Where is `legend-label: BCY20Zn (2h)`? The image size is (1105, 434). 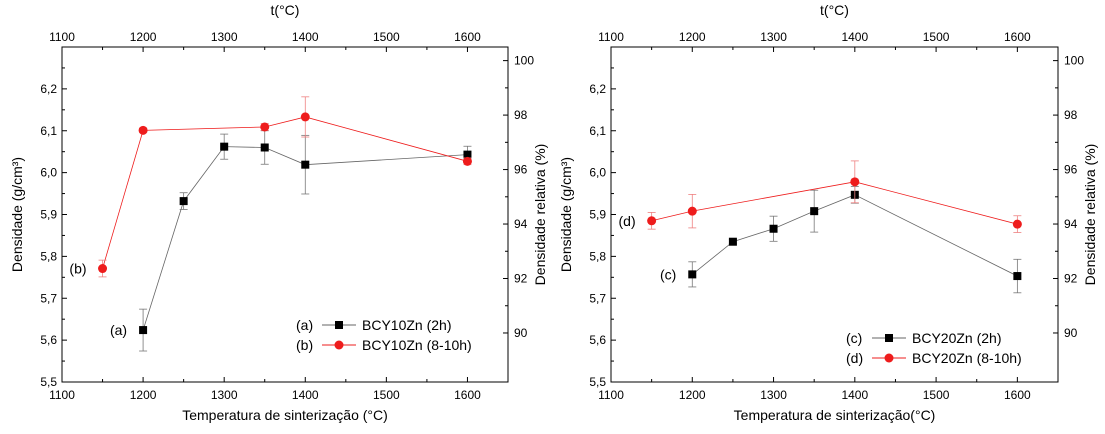
legend-label: BCY20Zn (2h) is located at coordinates (956, 338).